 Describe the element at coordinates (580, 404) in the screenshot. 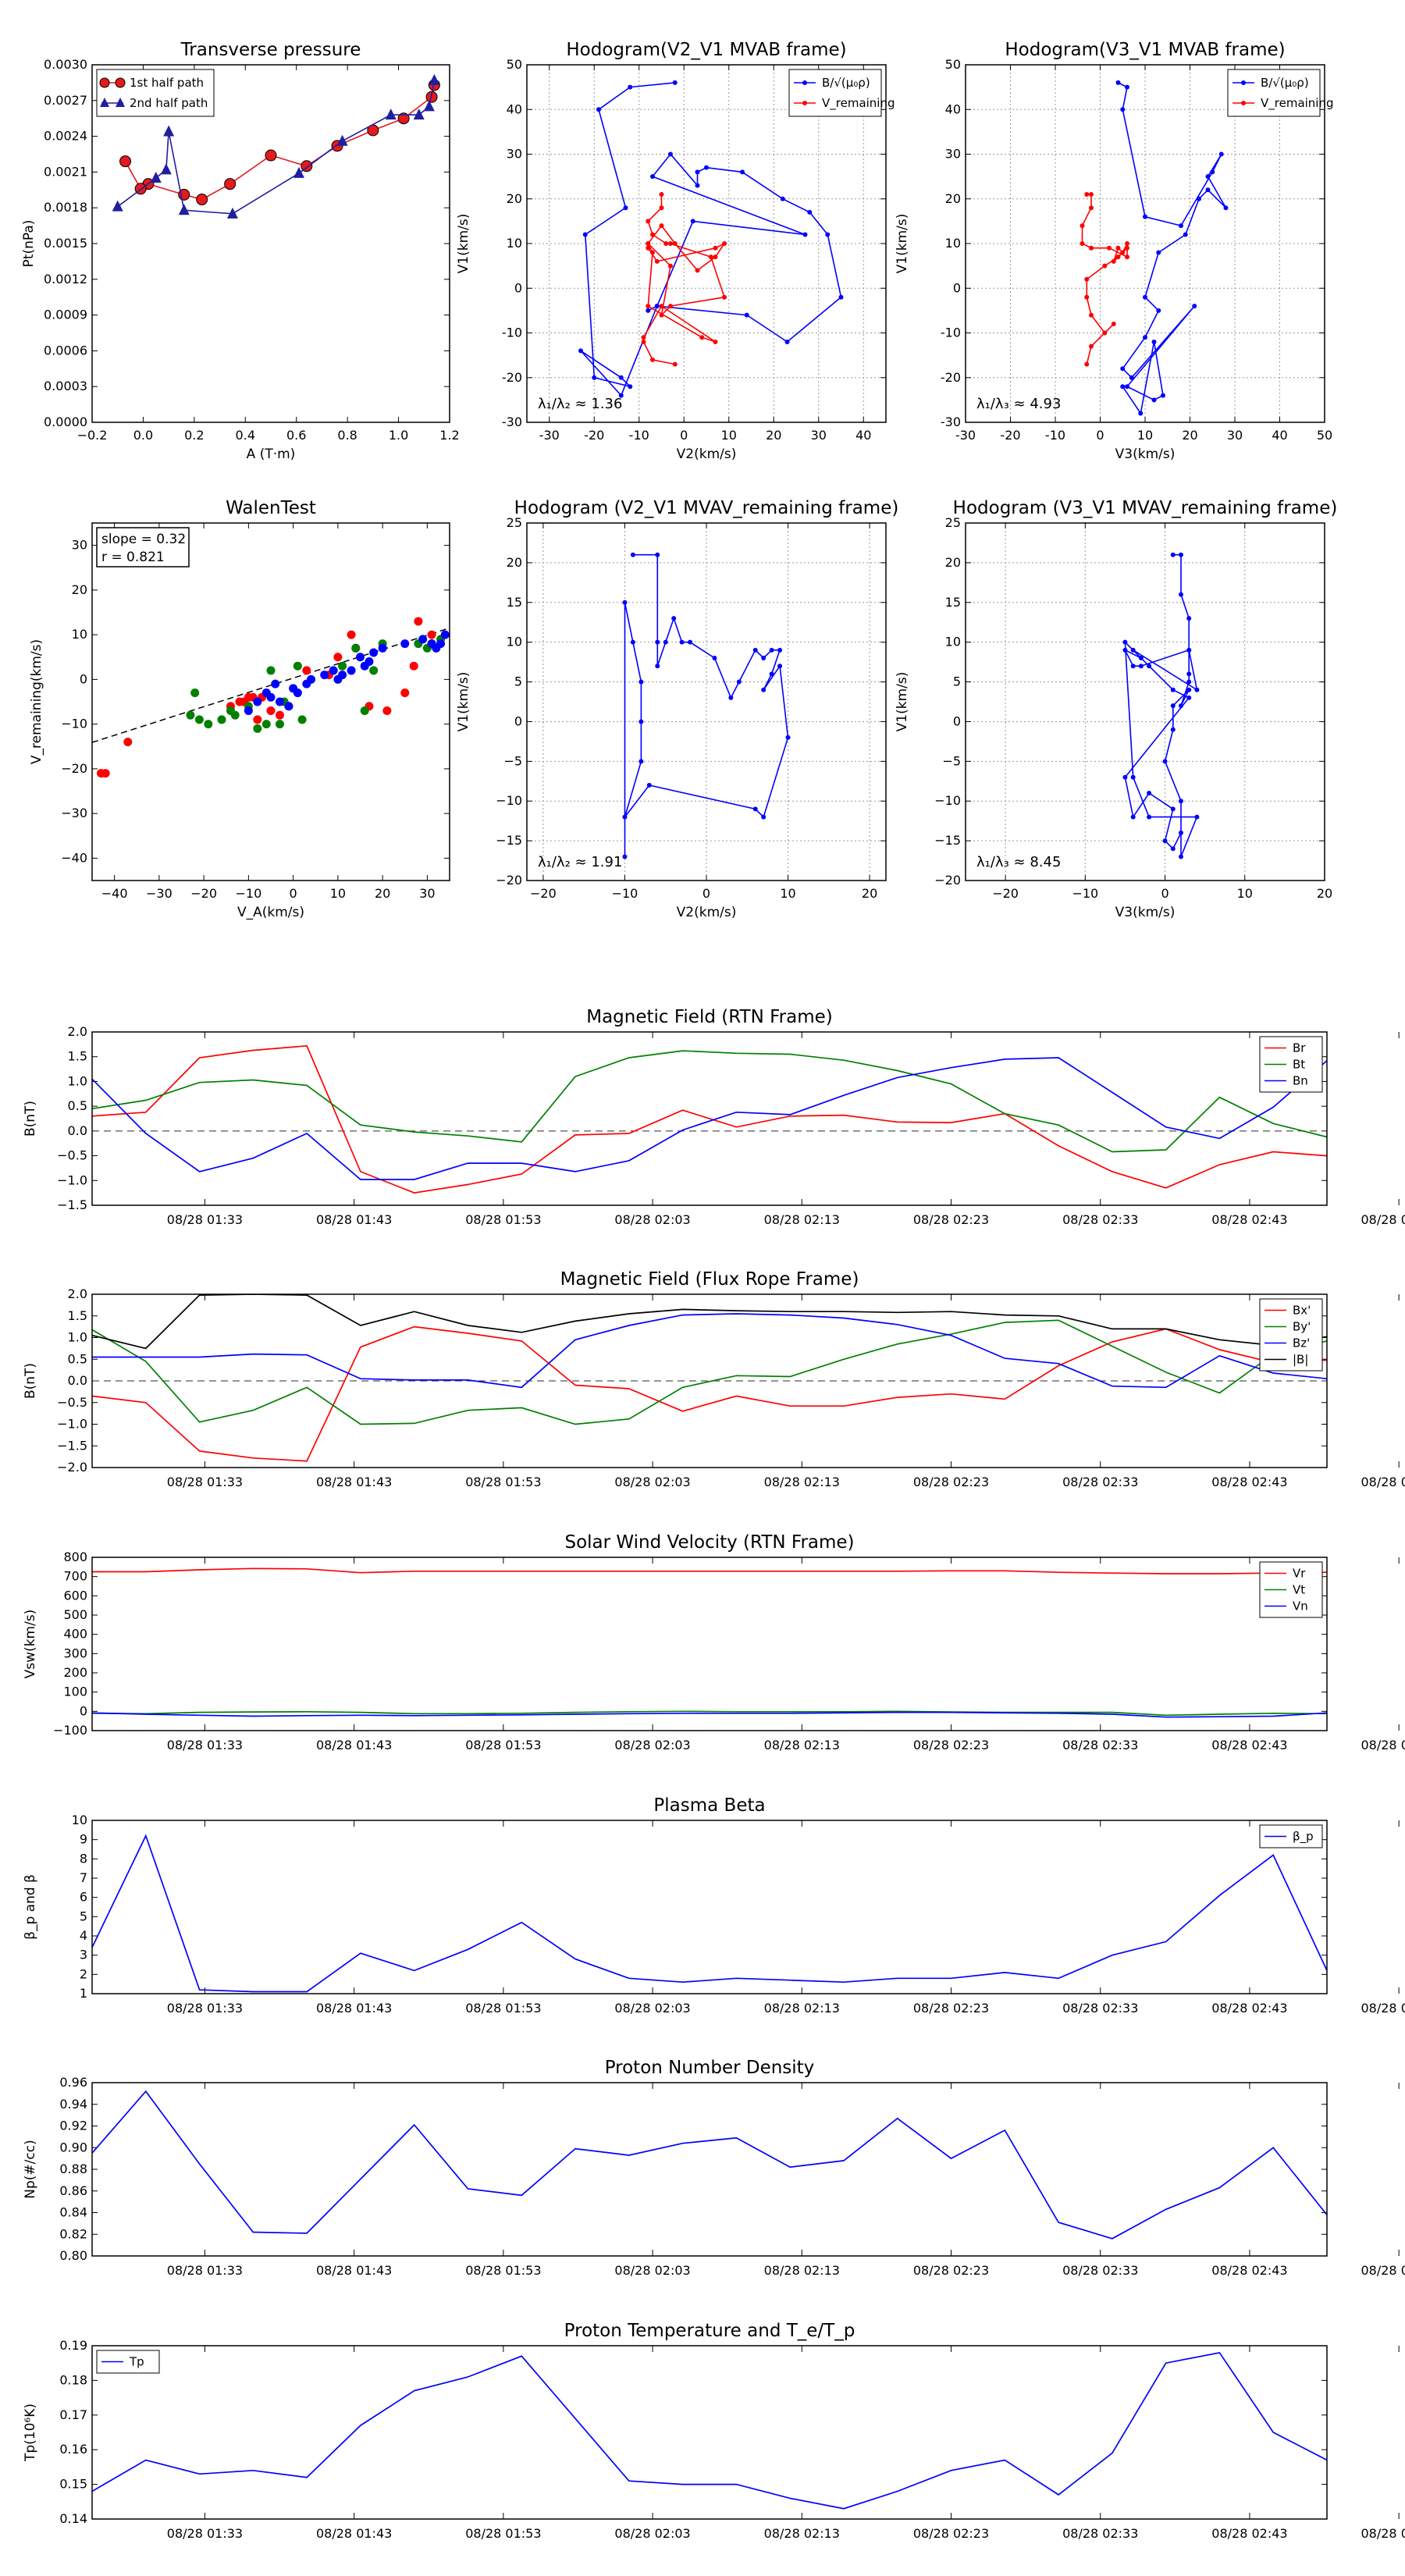

I see `ratio-annotation: λ₁/λ₂ ≈ 1.36` at that location.